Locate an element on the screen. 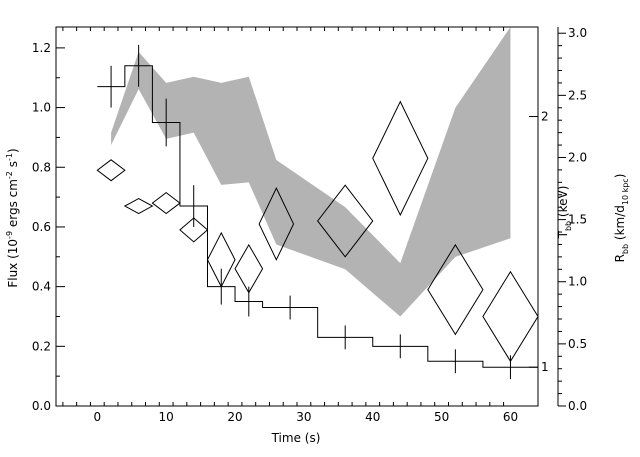  x-tick-label: 50 is located at coordinates (441, 417).